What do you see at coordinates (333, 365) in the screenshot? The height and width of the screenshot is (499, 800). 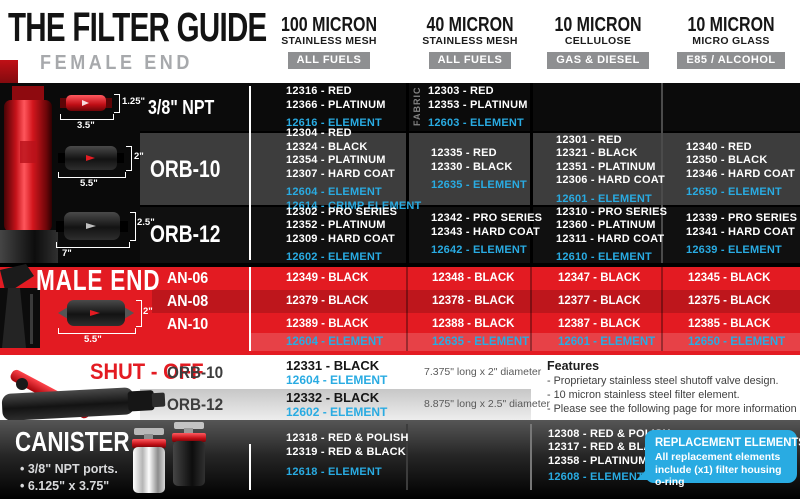 I see `part-number: 12331 - BLACK` at bounding box center [333, 365].